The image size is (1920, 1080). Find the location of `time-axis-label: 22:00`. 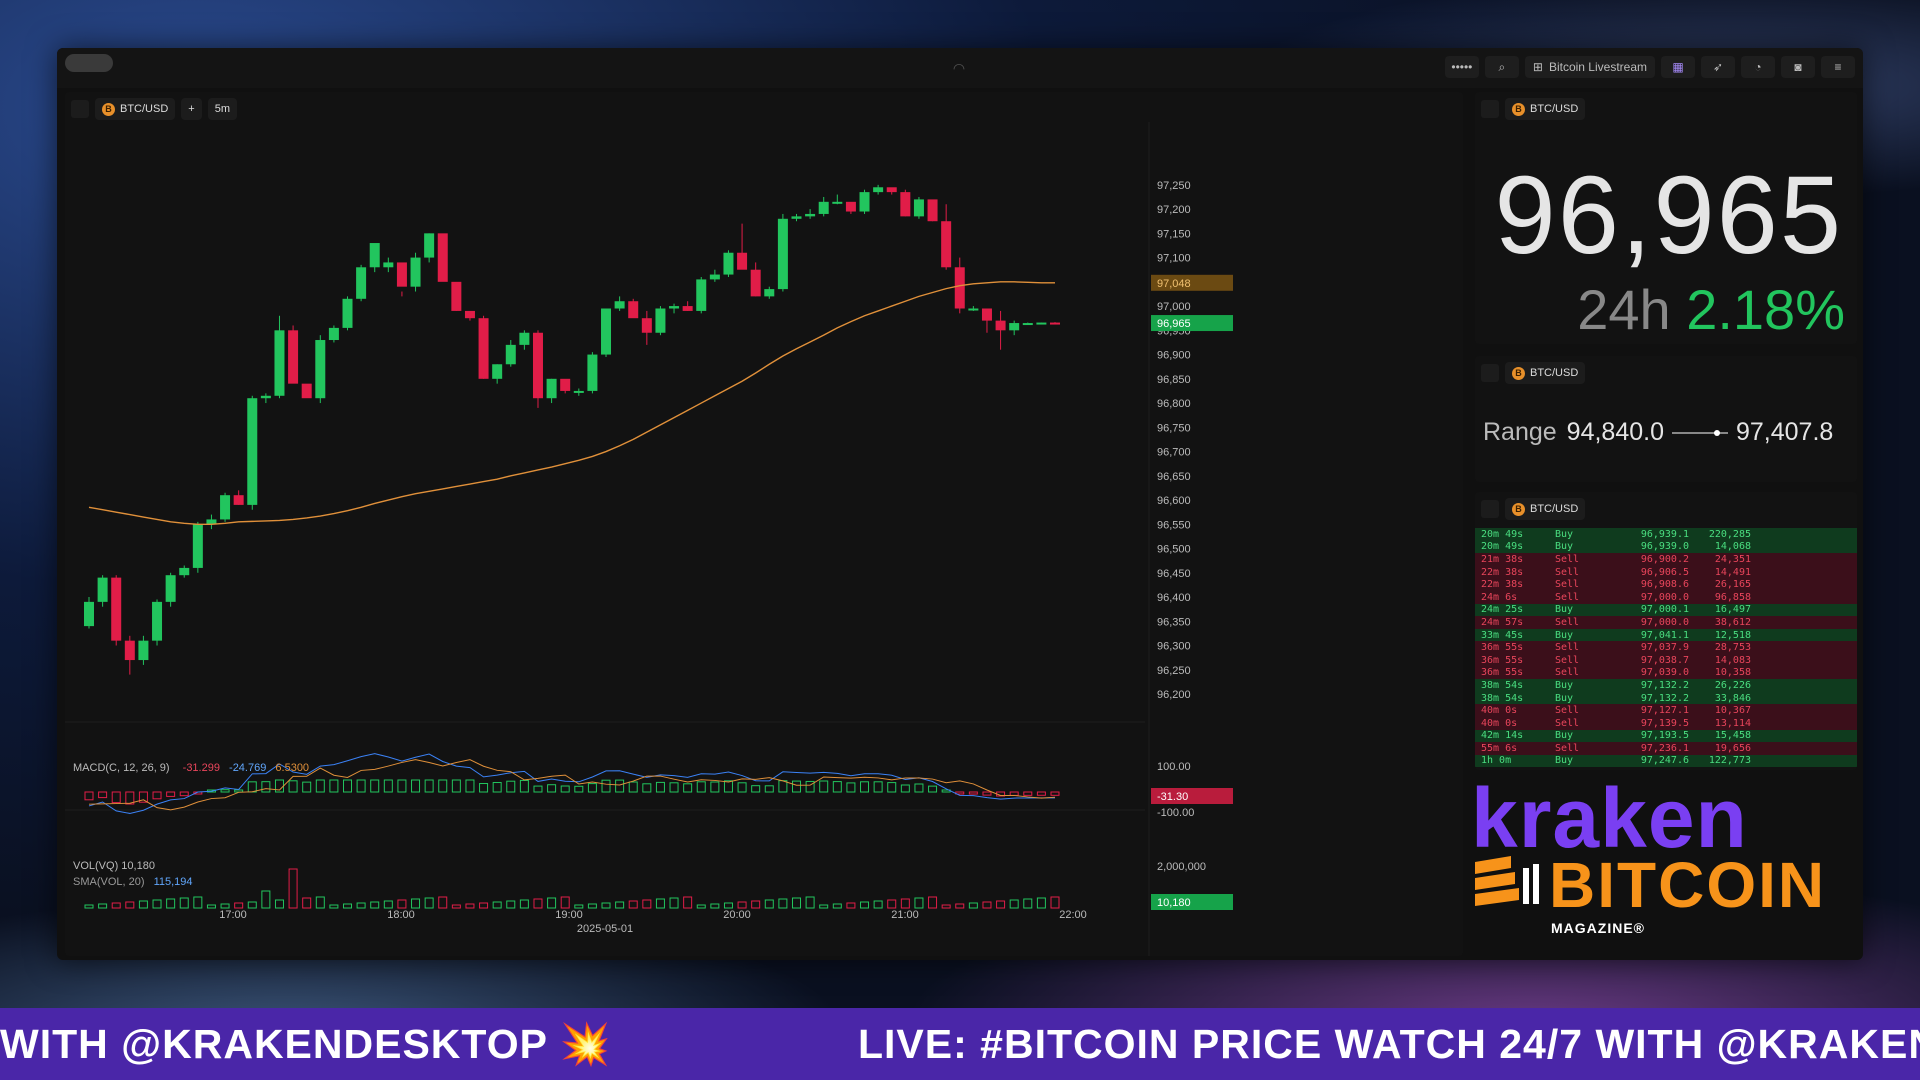

time-axis-label: 22:00 is located at coordinates (1073, 915).